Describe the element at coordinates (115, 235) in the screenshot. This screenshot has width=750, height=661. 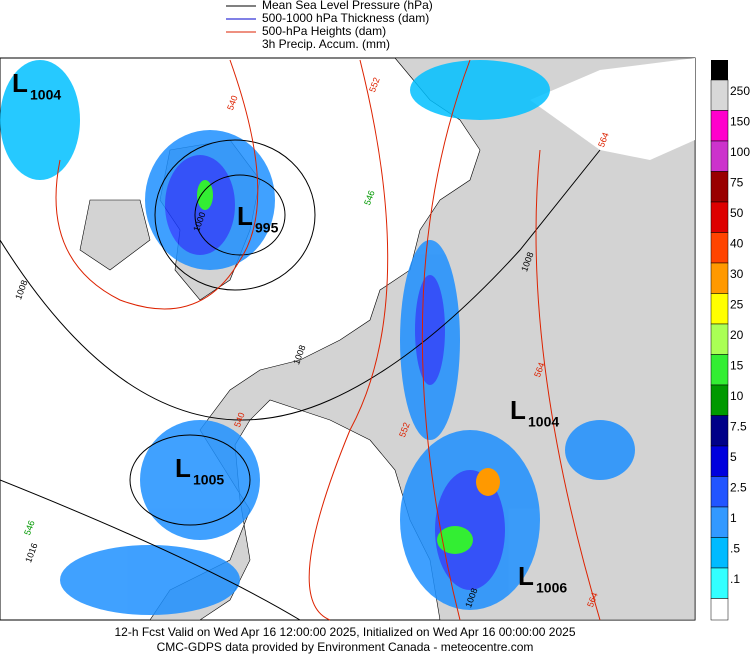
I see `land` at that location.